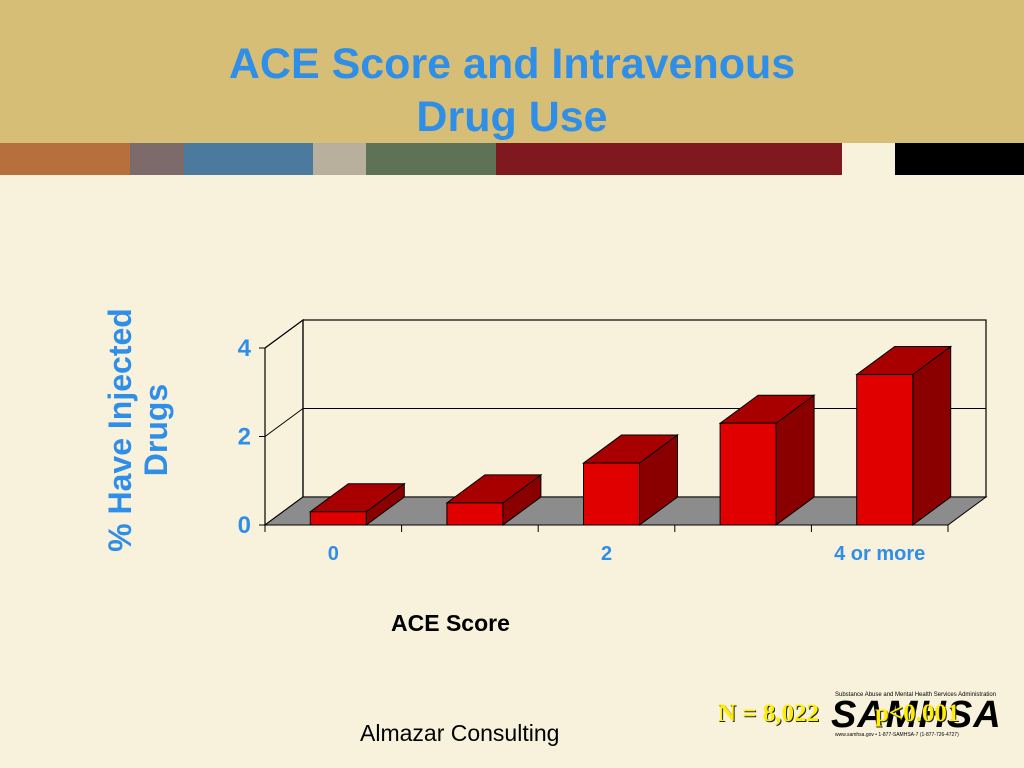 The image size is (1024, 768). I want to click on sample-size-label: N = 8,022, so click(769, 713).